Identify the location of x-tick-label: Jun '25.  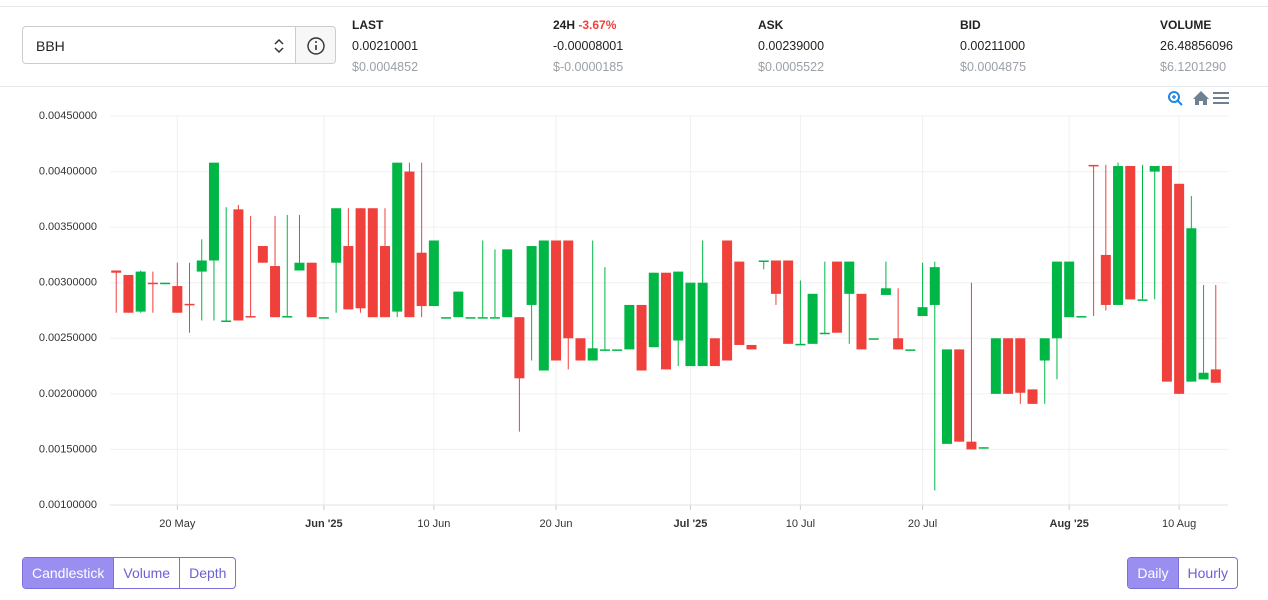
(323, 524).